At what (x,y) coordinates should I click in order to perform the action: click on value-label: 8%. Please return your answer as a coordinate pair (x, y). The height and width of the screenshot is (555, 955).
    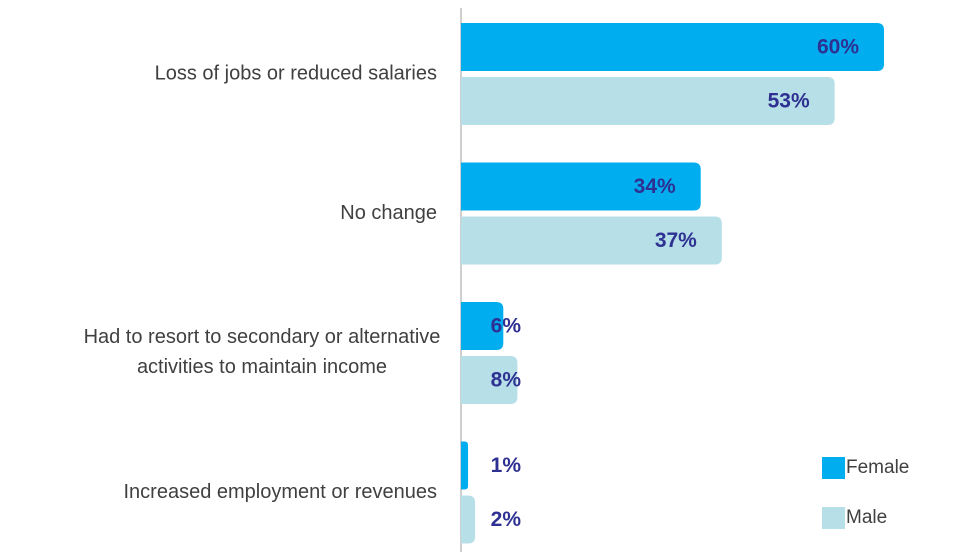
    Looking at the image, I should click on (506, 380).